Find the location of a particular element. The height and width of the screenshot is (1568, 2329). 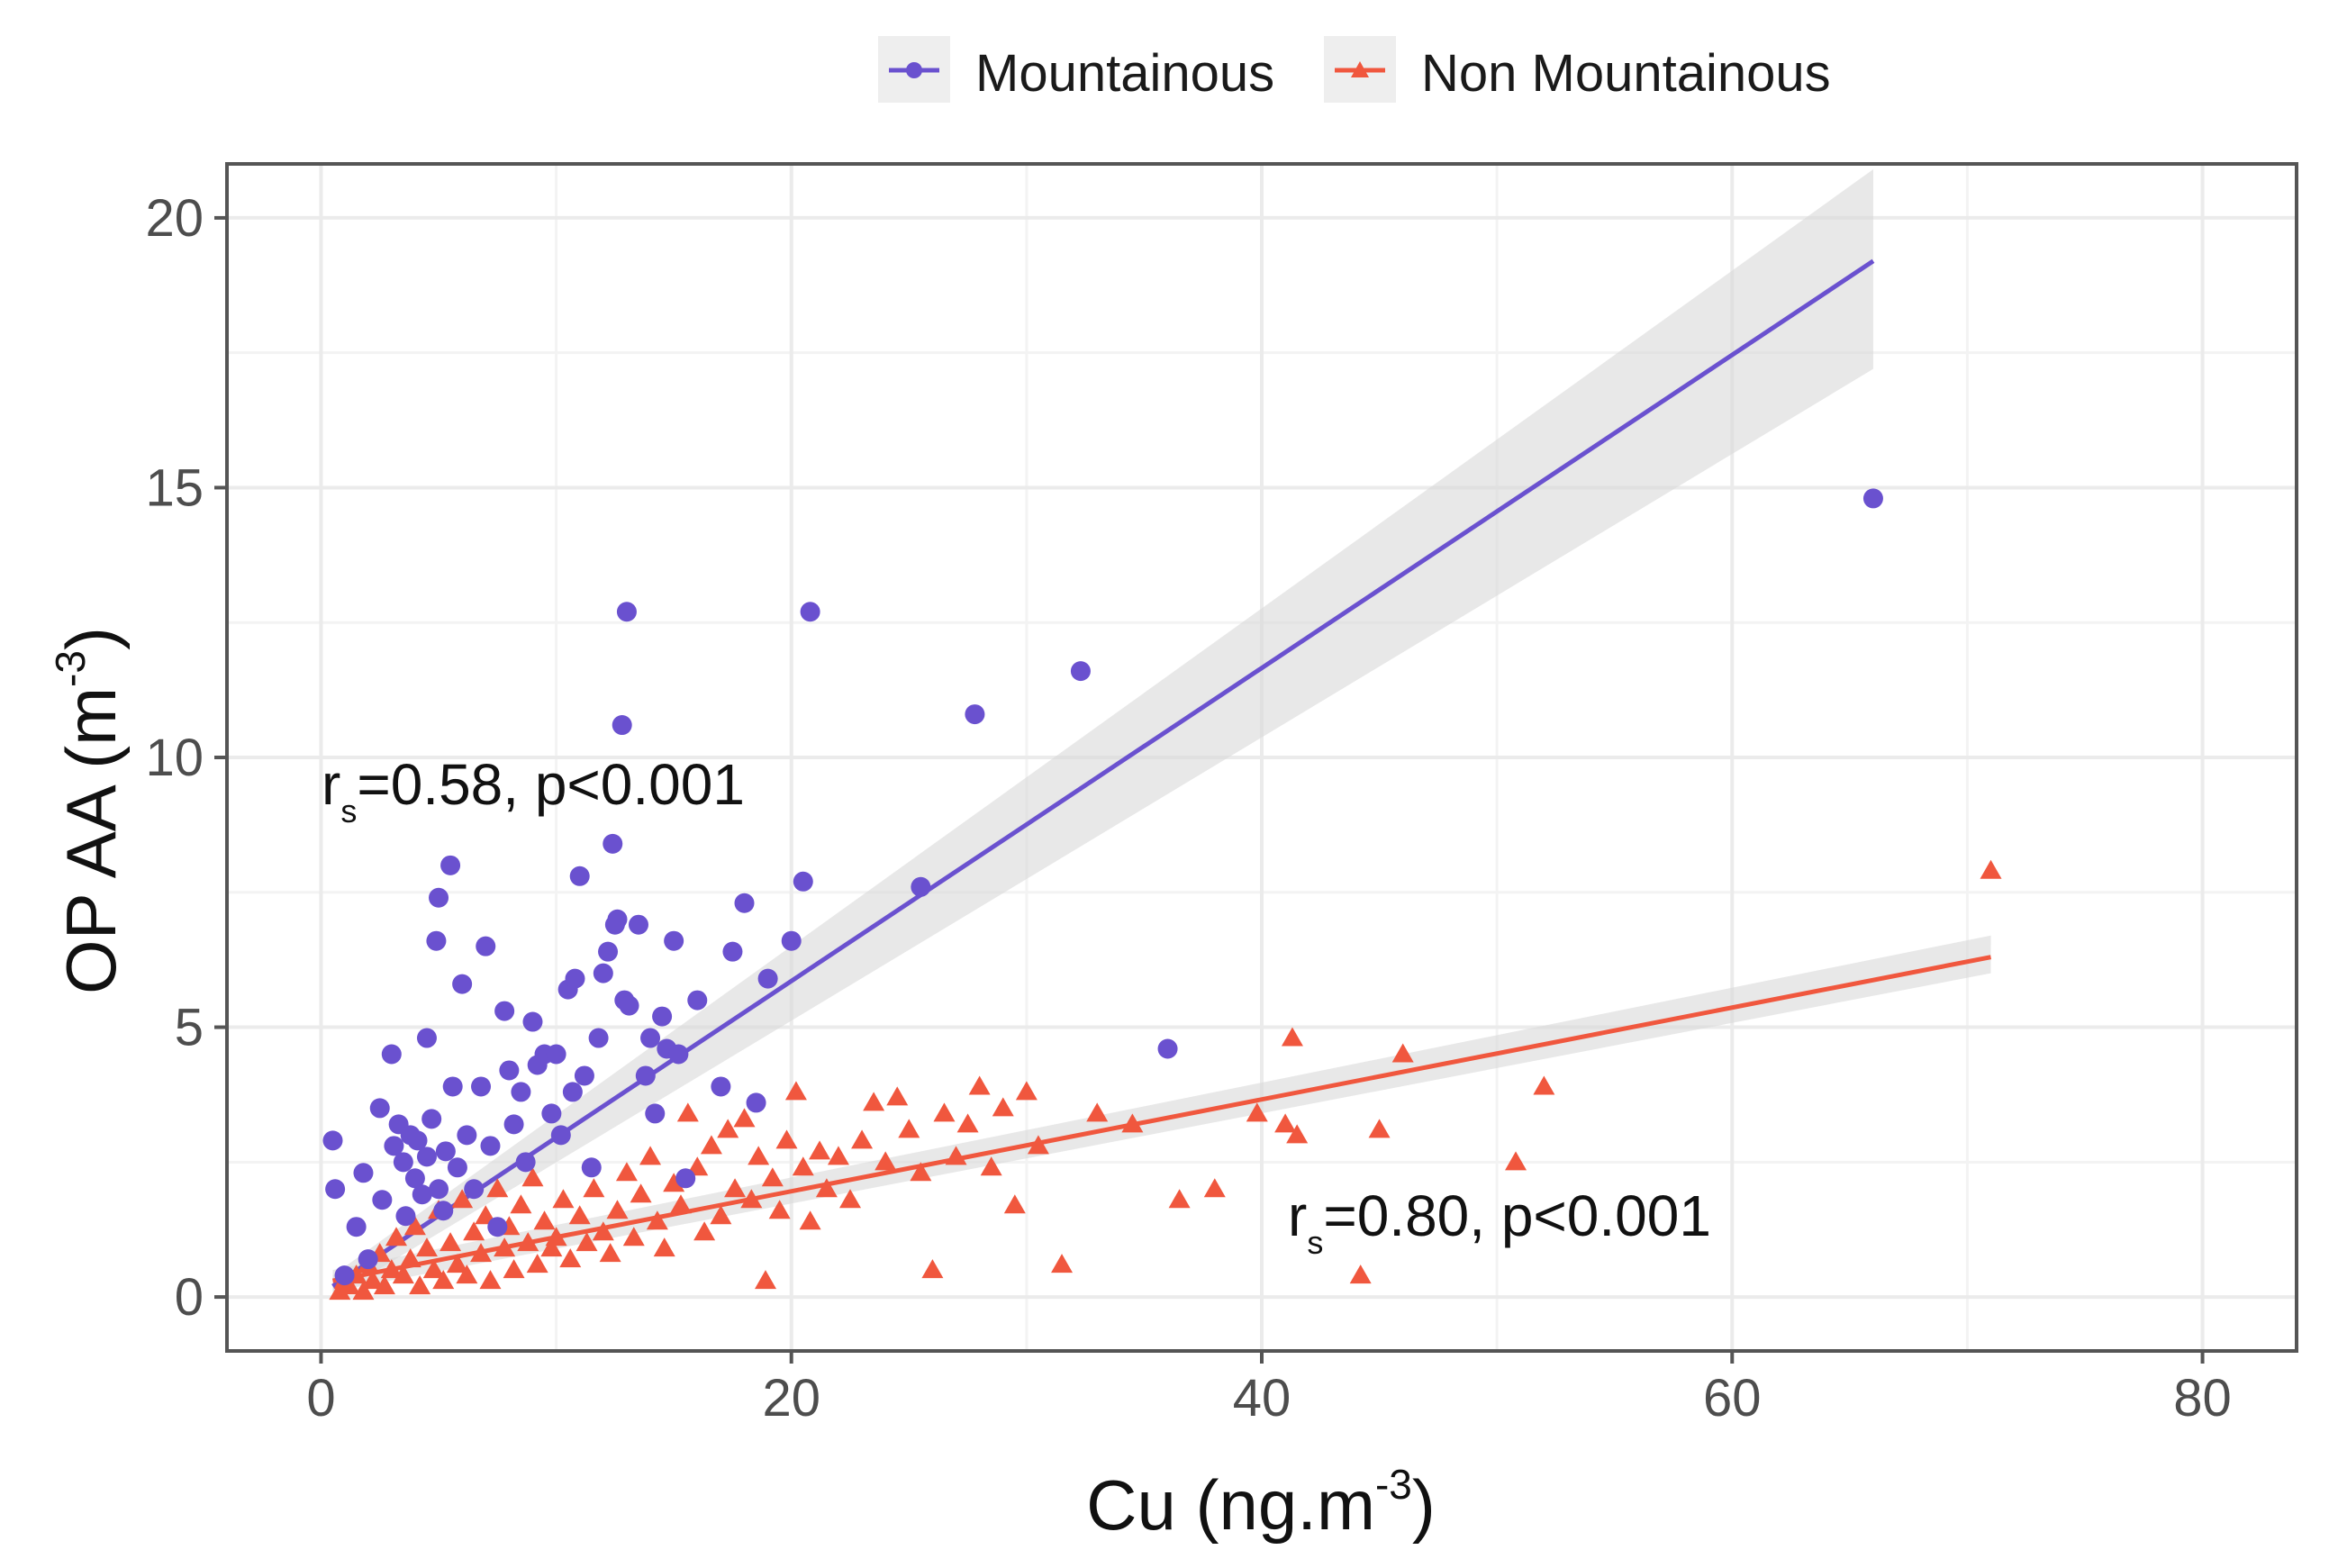

x-axis-title: Cu (ng.m-3) is located at coordinates (1261, 1503).